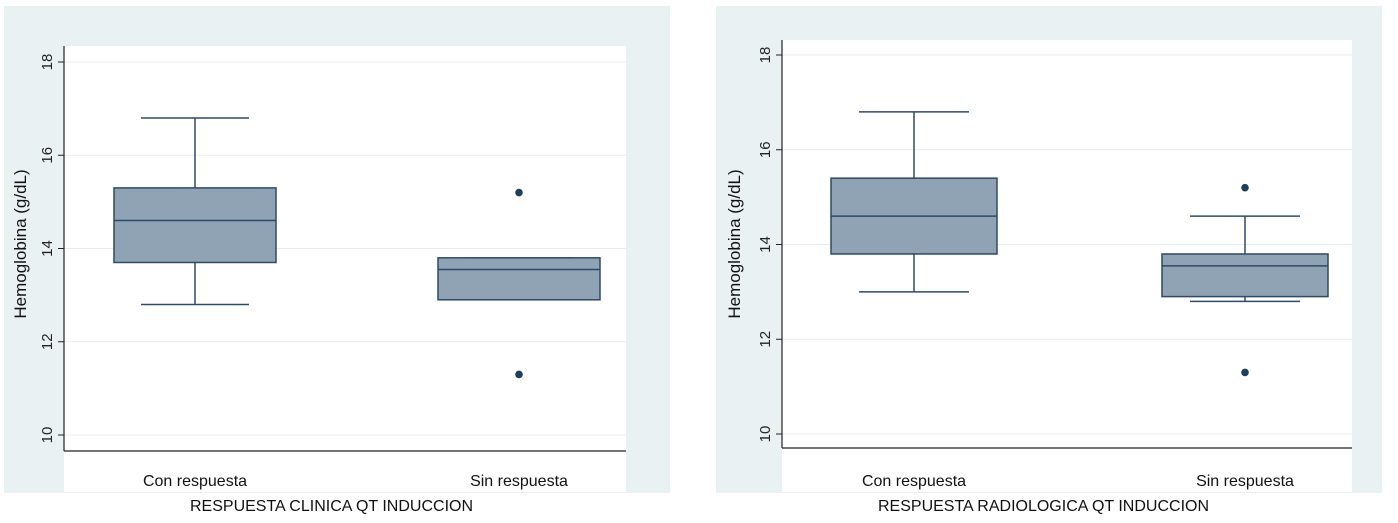 Image resolution: width=1398 pixels, height=523 pixels. I want to click on x-axis-title-left: RESPUESTA CLINICA QT INDUCCION, so click(332, 506).